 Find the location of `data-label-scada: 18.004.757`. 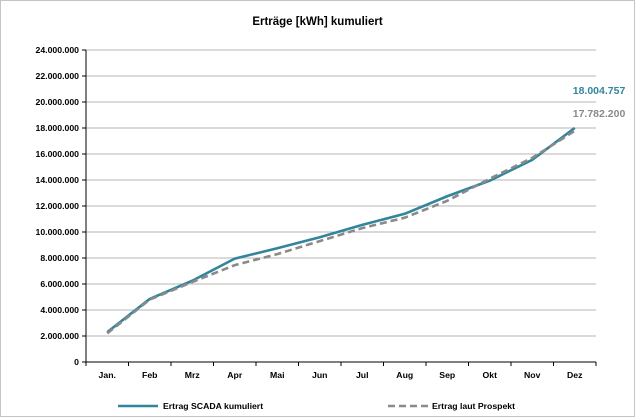

data-label-scada: 18.004.757 is located at coordinates (599, 91).